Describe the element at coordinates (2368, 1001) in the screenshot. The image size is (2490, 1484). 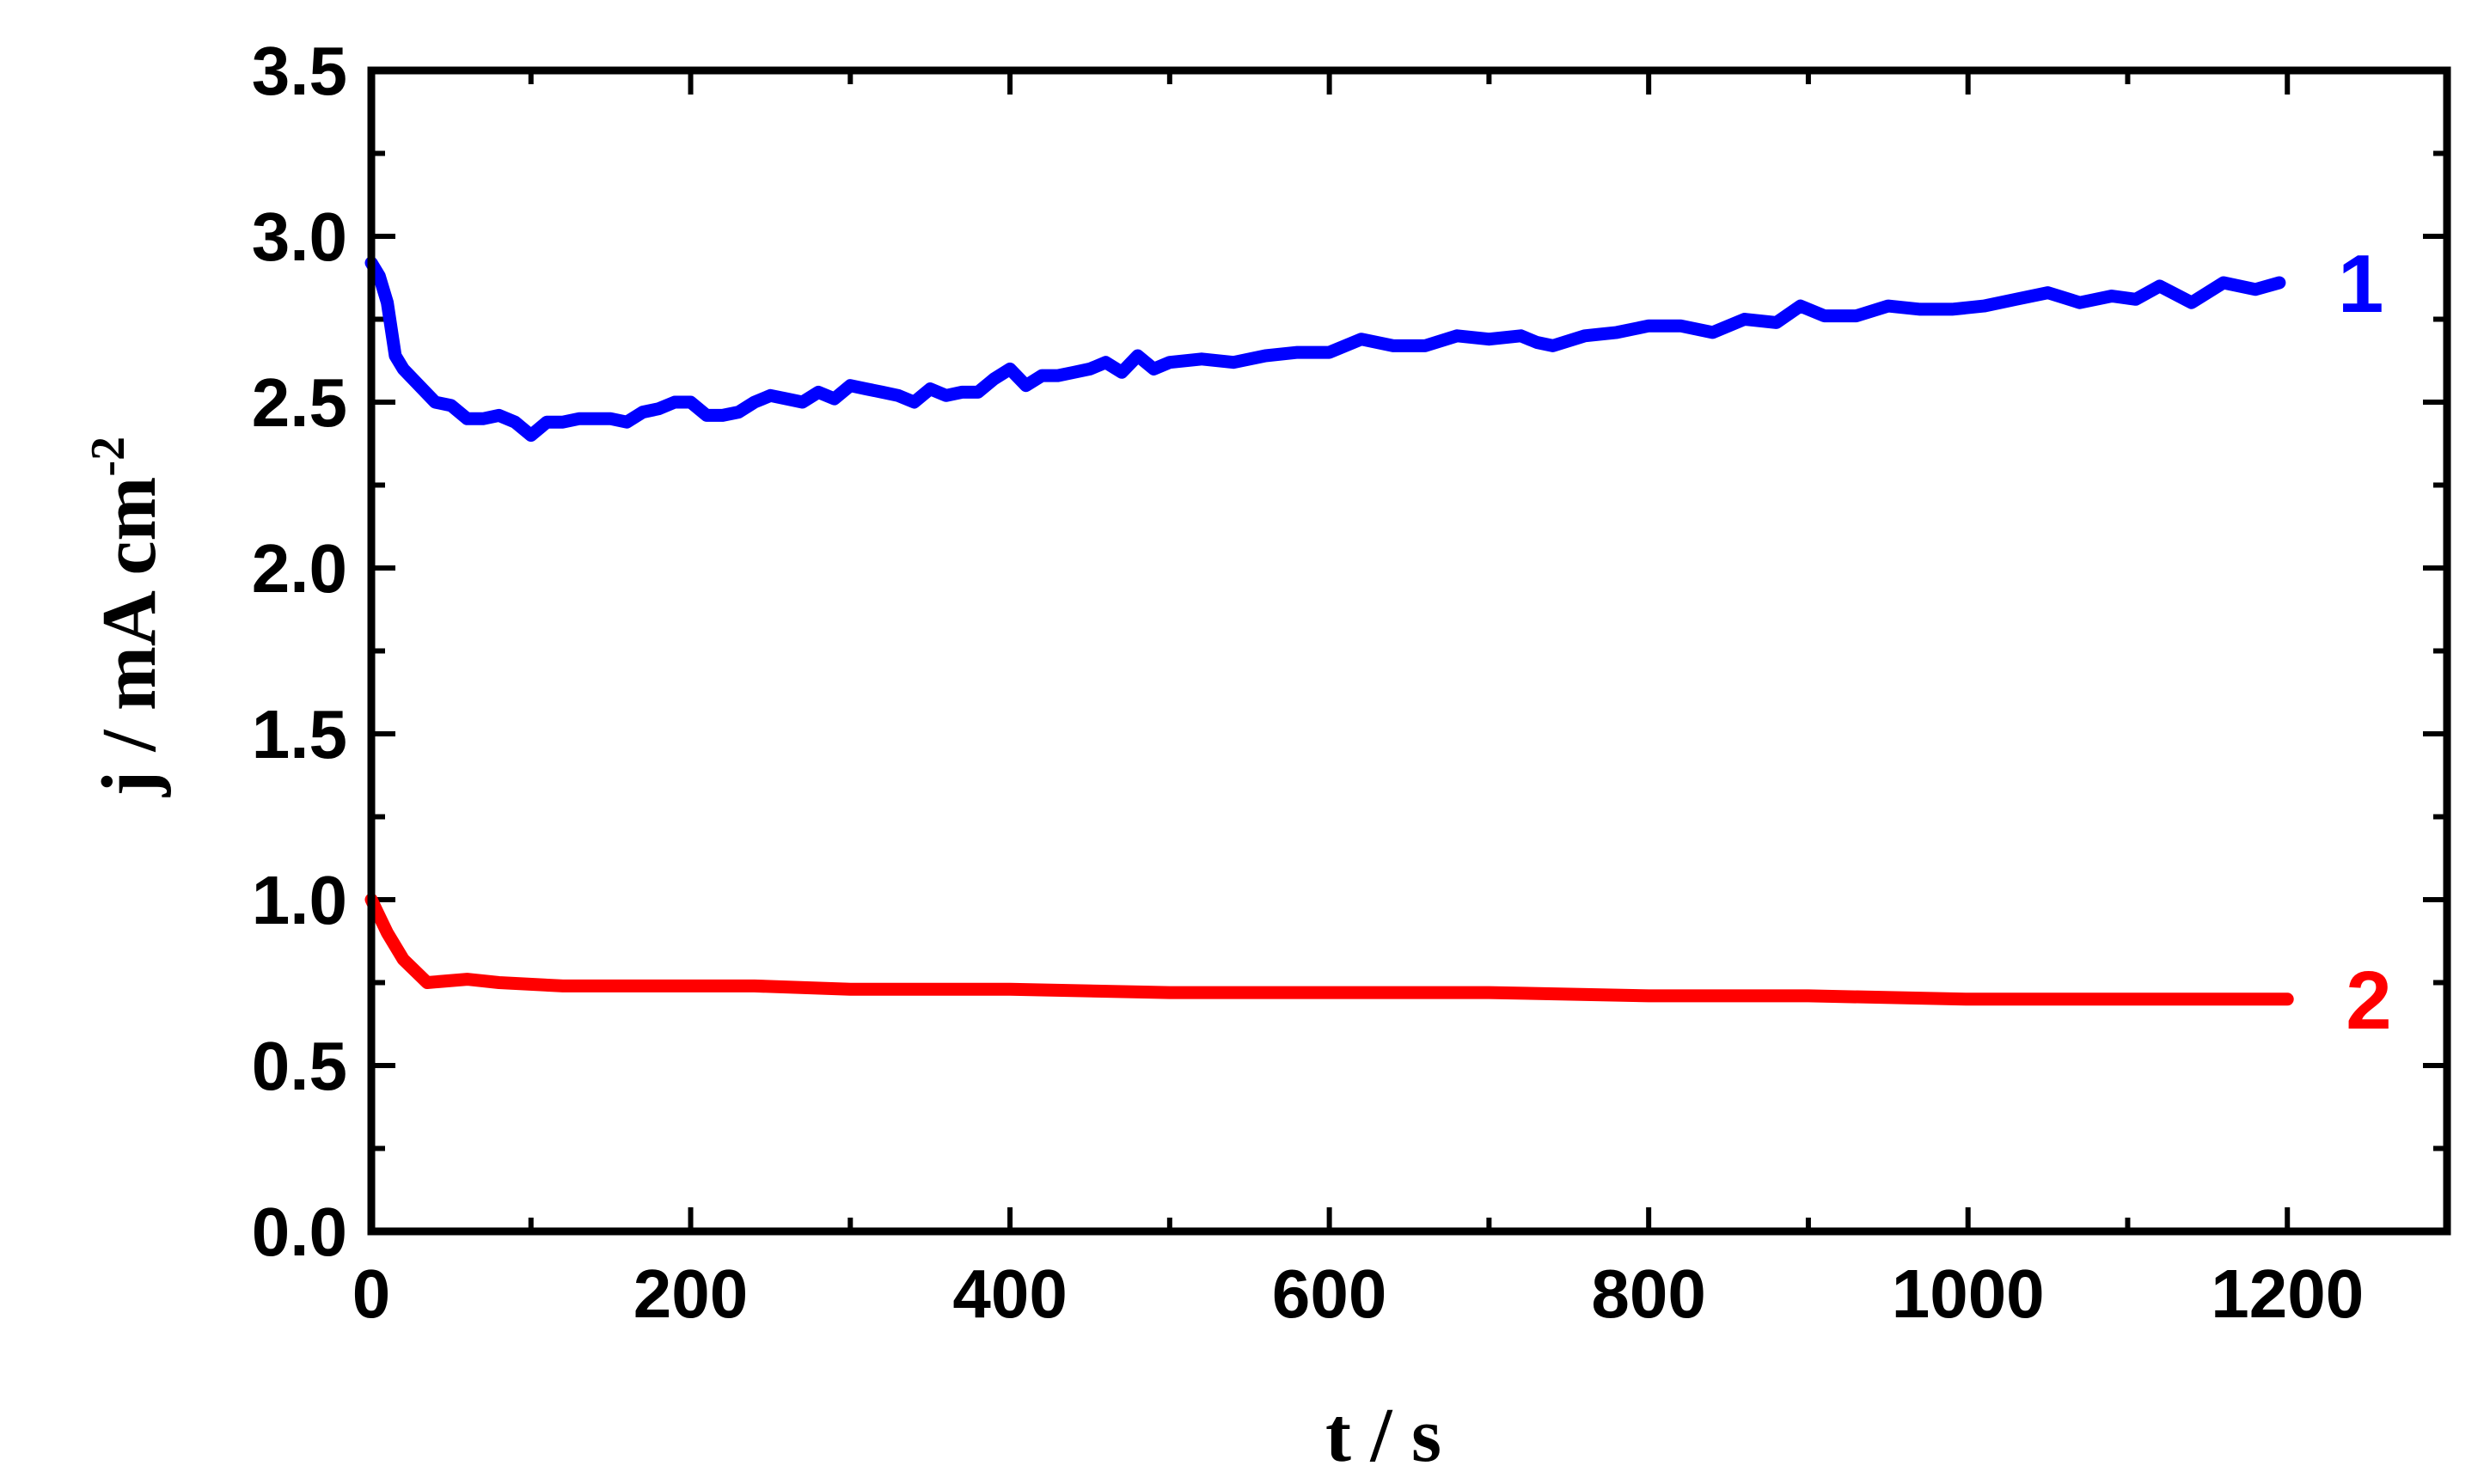
I see `series-2-label: 2` at that location.